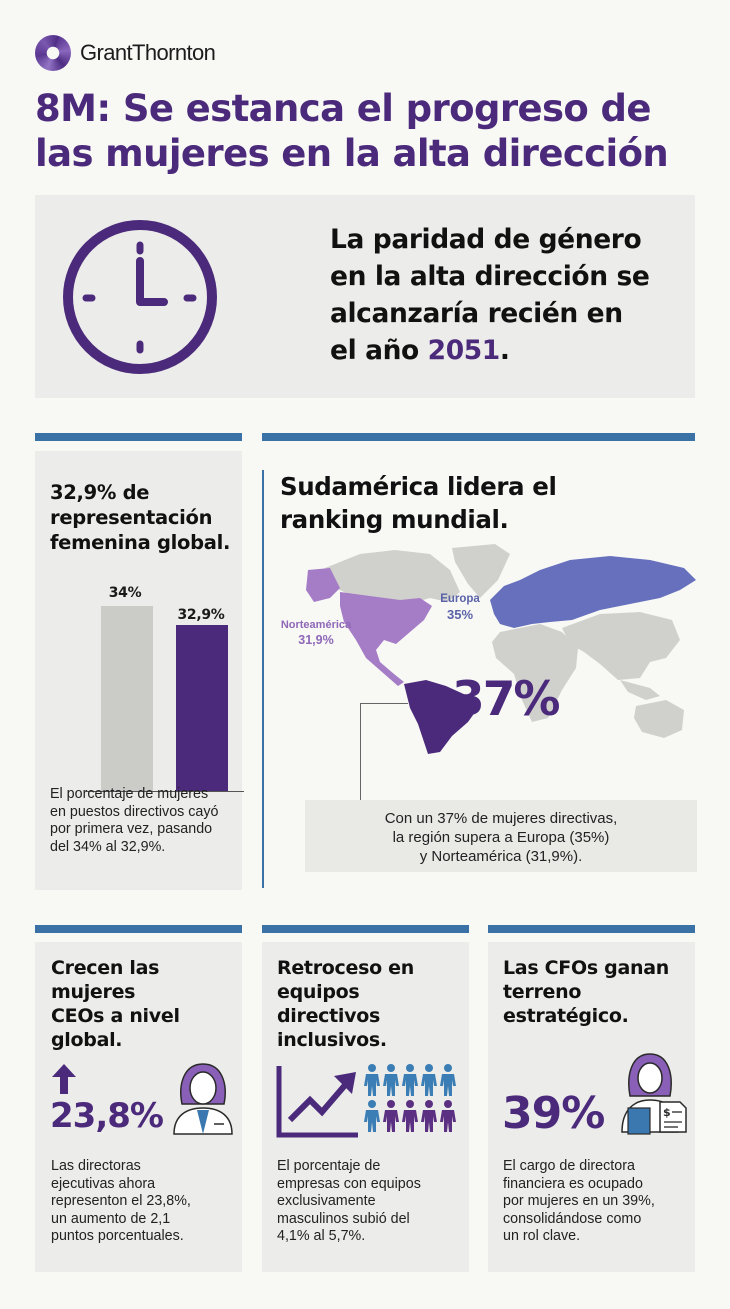  I want to click on parity-line-1: La paridad de género, so click(486, 239).